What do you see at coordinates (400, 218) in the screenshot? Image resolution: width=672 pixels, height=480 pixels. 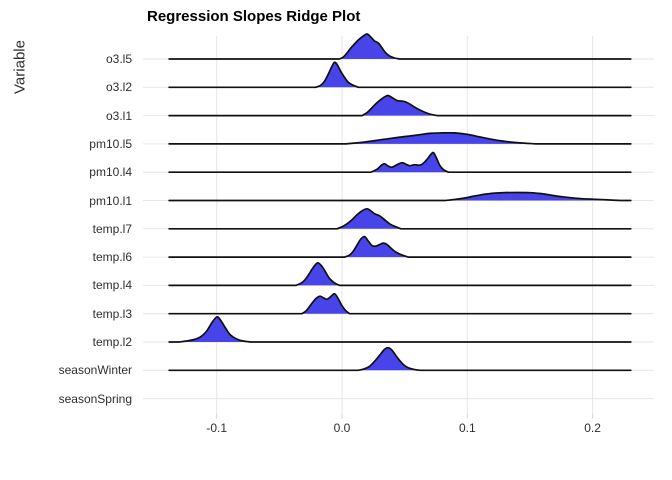 I see `ridge-temp.l7` at bounding box center [400, 218].